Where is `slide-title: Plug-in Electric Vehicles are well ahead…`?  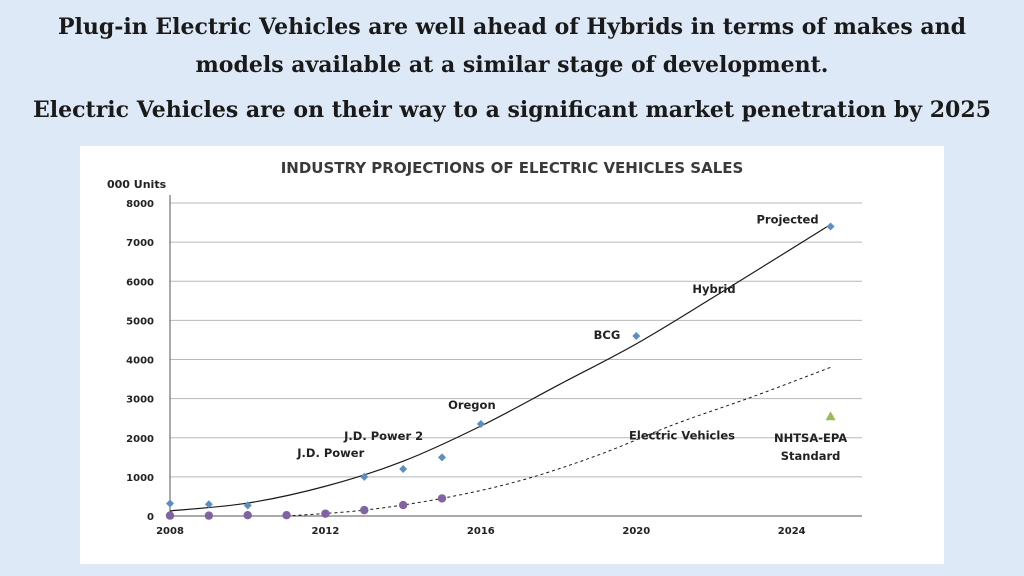
slide-title: Plug-in Electric Vehicles are well ahead… is located at coordinates (512, 46).